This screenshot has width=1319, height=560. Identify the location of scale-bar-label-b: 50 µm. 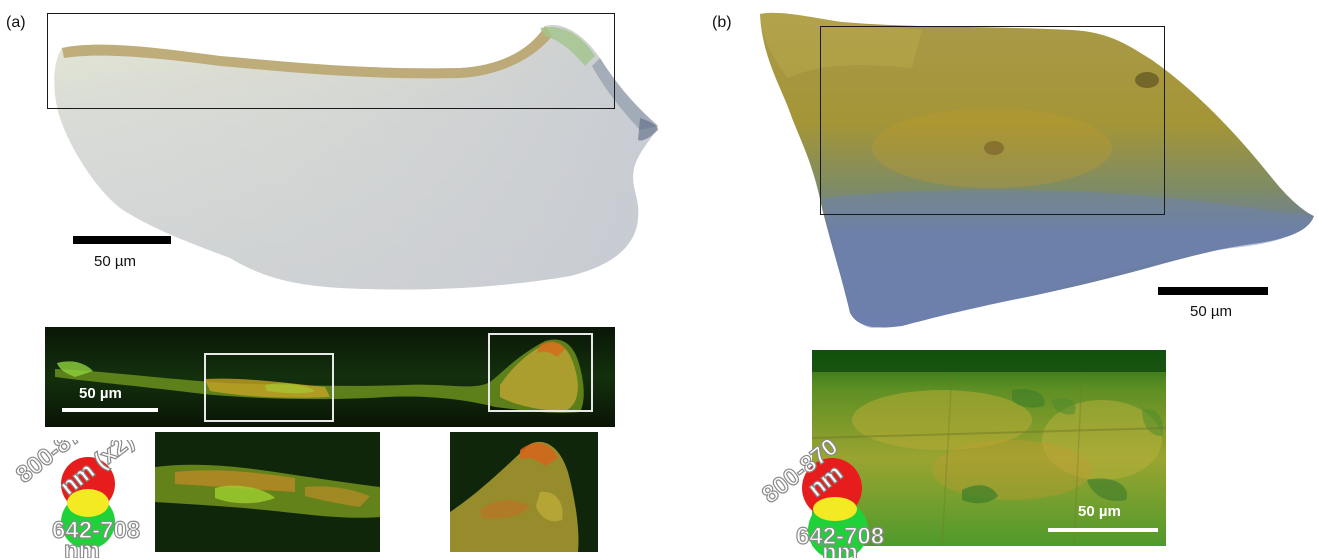
(1211, 311).